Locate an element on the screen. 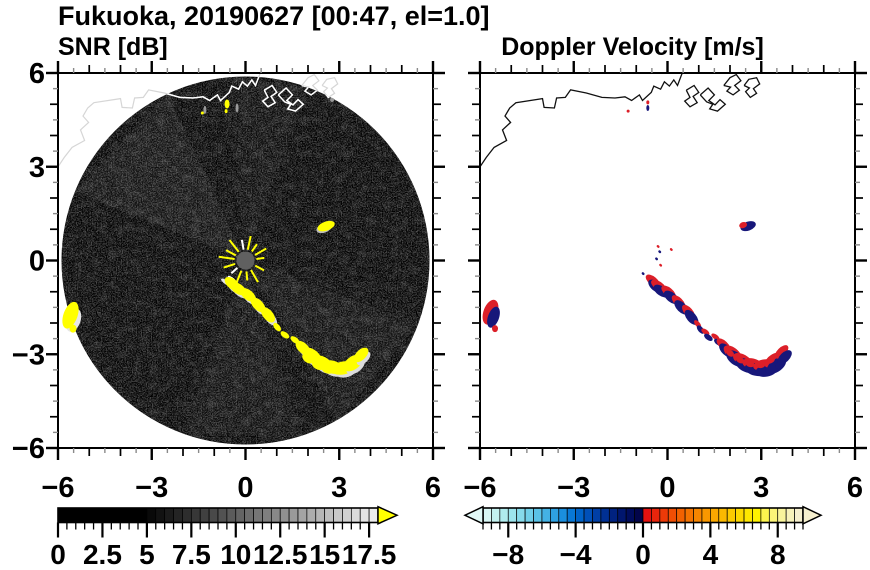  colorbar-tick-label: 4 is located at coordinates (711, 554).